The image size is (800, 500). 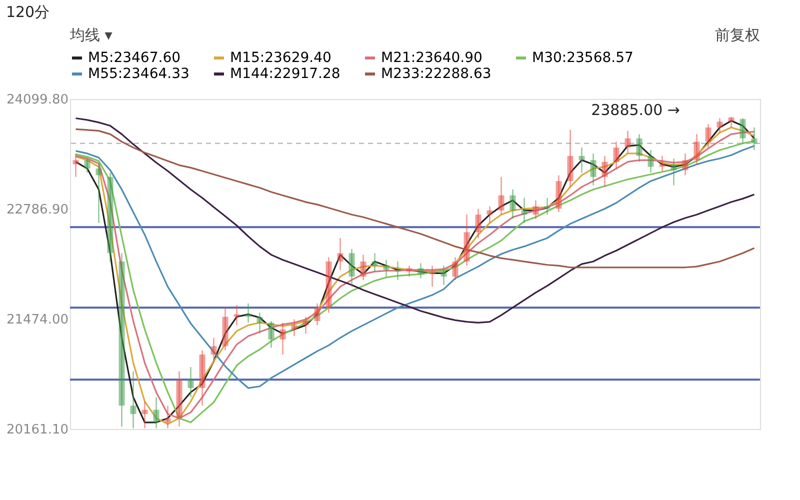 I want to click on legend-label: M15:23629.40, so click(x=281, y=58).